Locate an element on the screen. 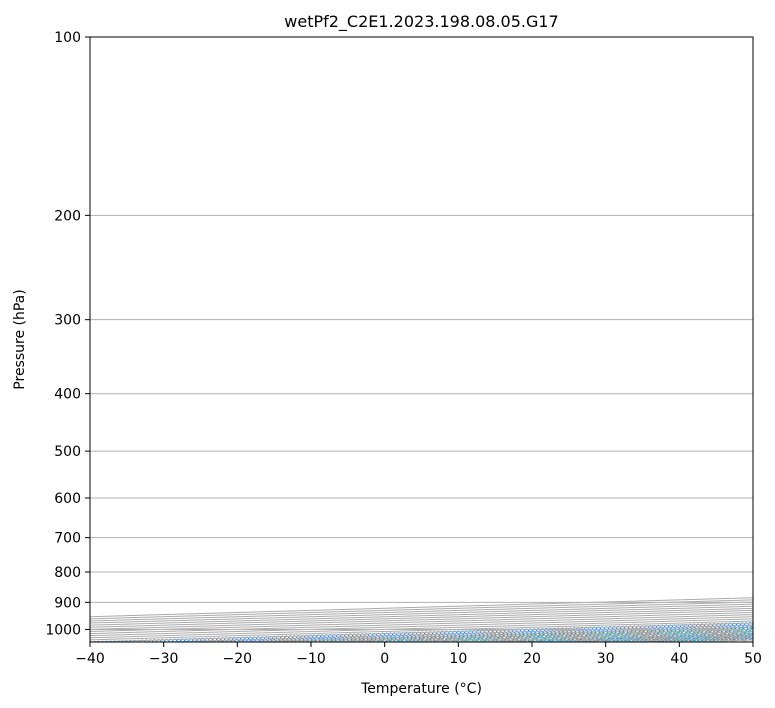 The image size is (775, 708). y-tick-label: 100 is located at coordinates (67, 38).